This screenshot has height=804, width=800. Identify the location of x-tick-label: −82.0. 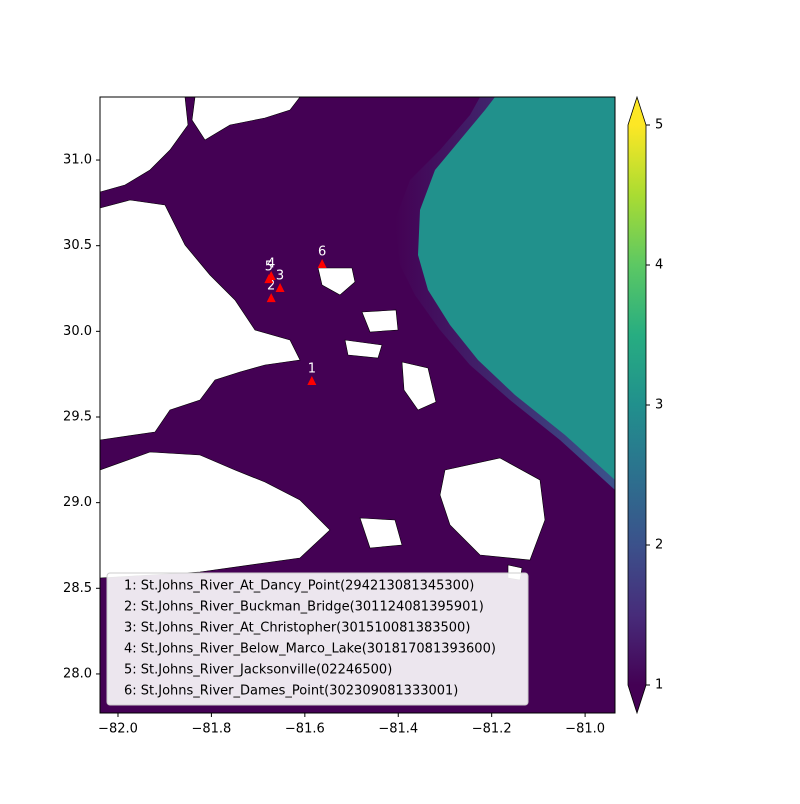
(118, 729).